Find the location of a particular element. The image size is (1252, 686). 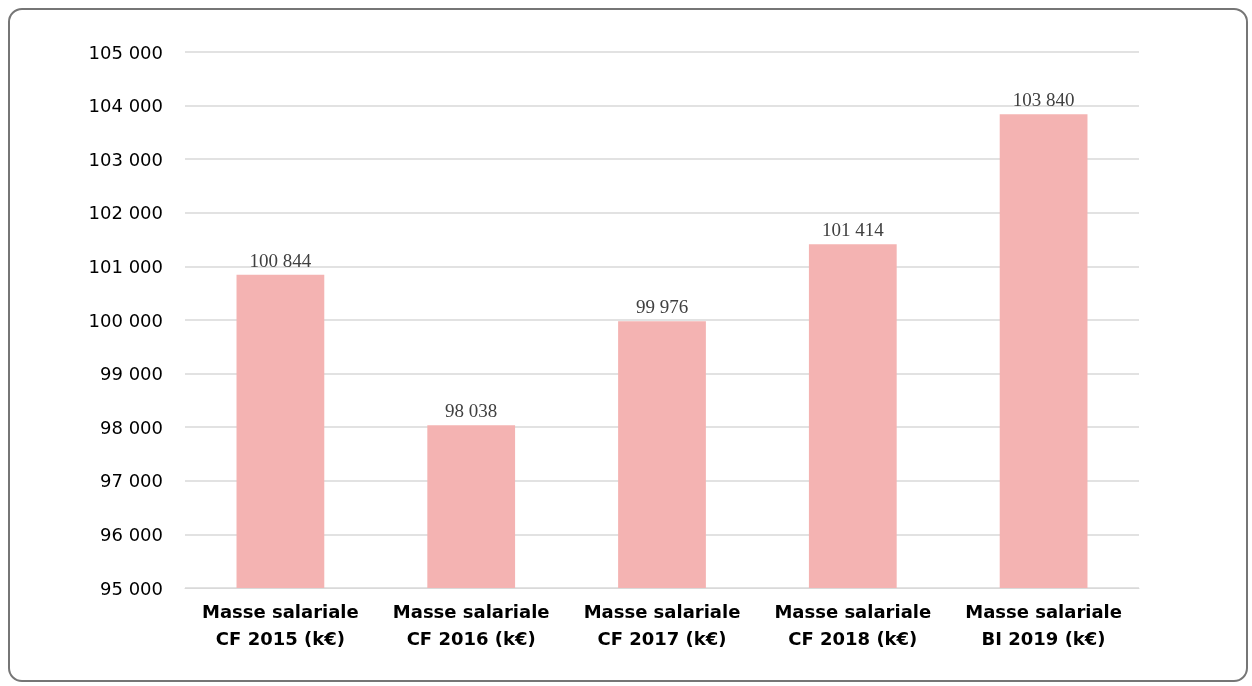

y-tick-label: 101 000 is located at coordinates (125, 266).